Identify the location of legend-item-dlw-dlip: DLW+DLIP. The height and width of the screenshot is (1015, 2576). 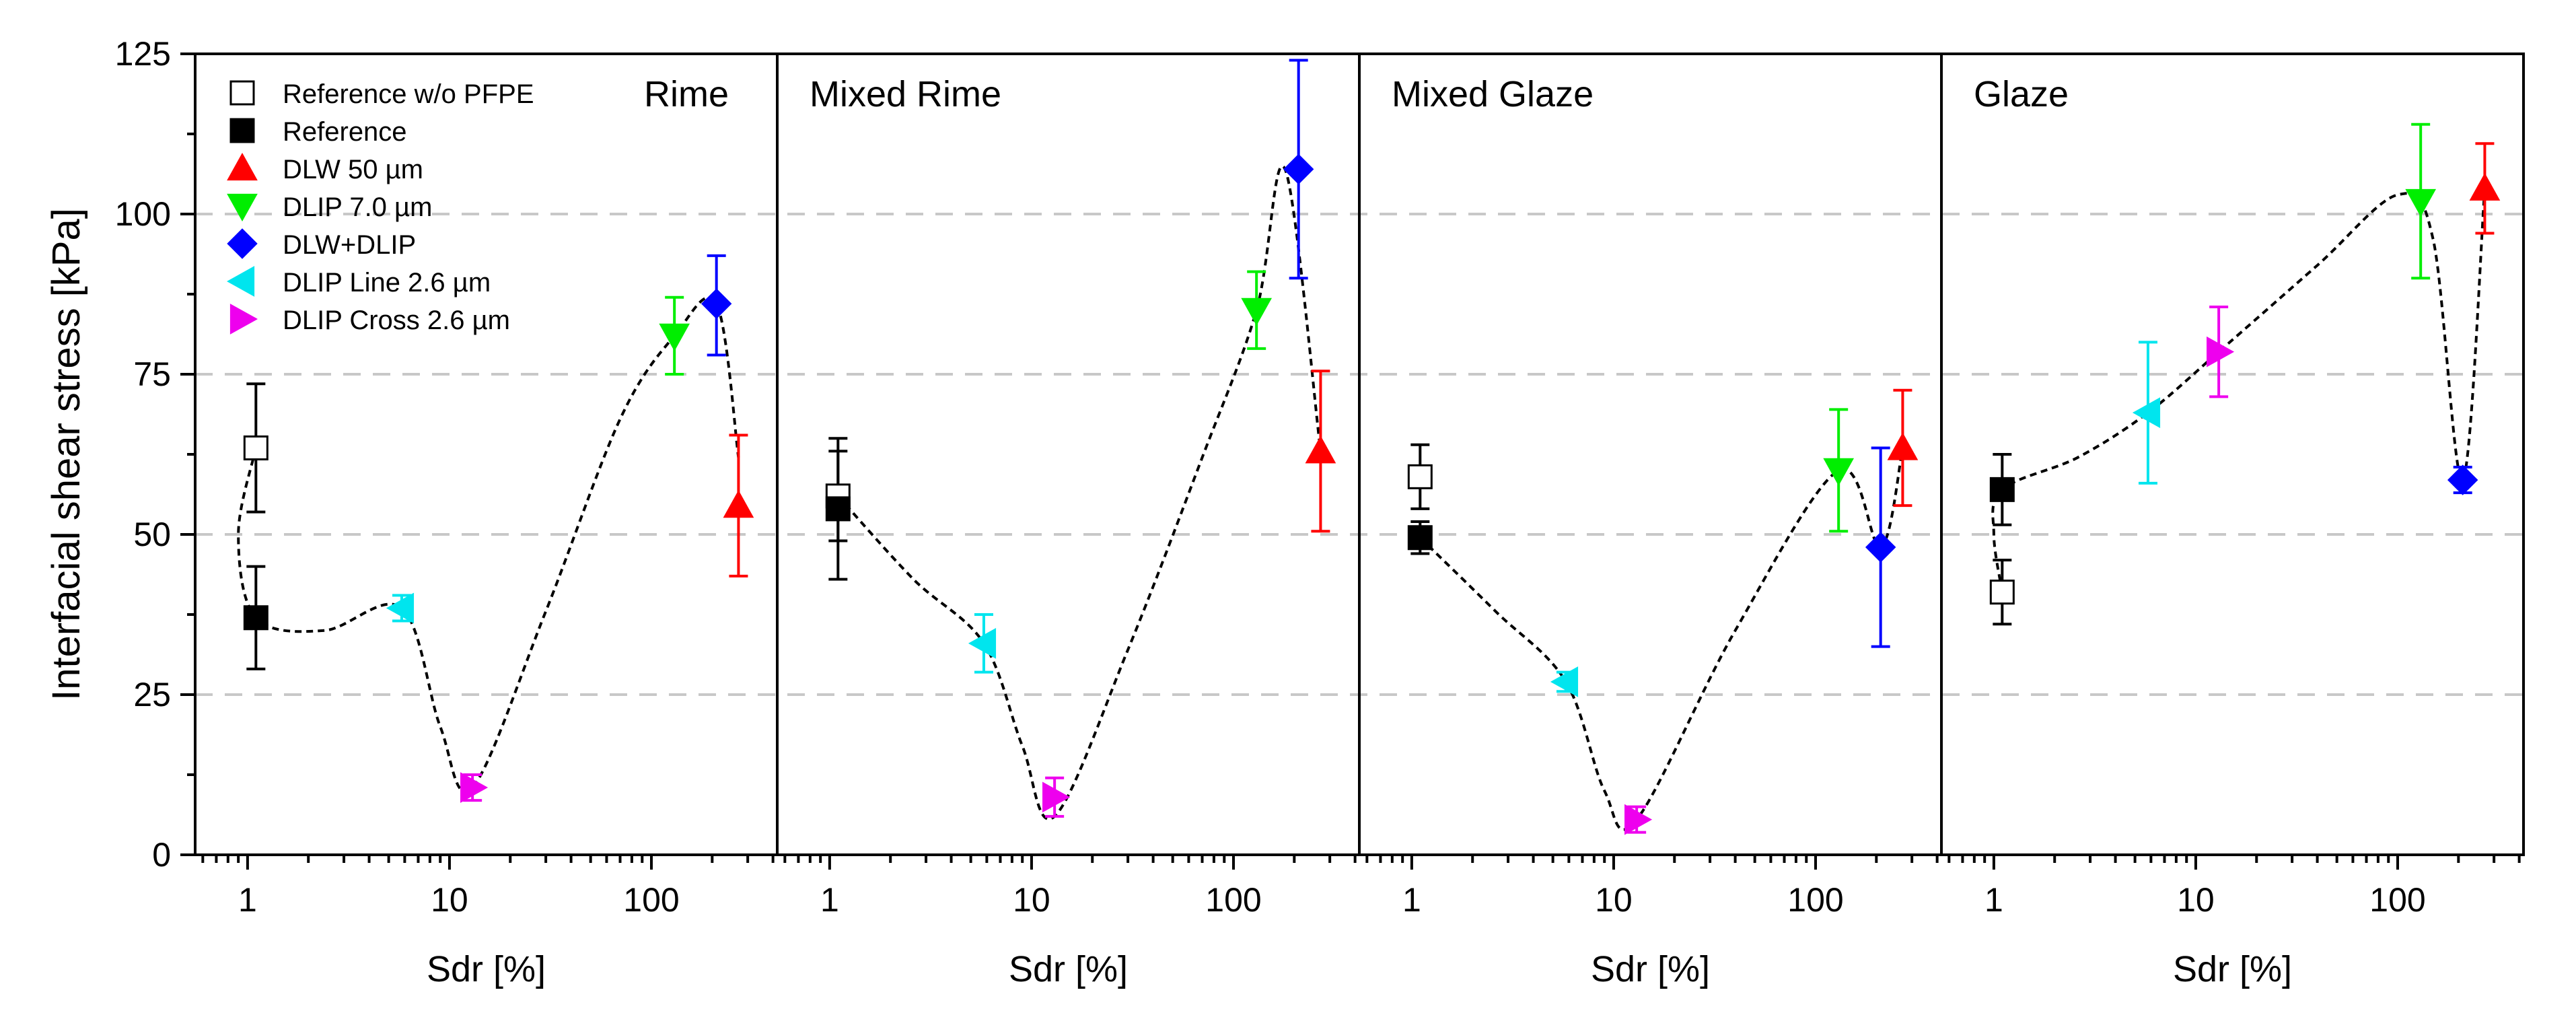
(321, 244).